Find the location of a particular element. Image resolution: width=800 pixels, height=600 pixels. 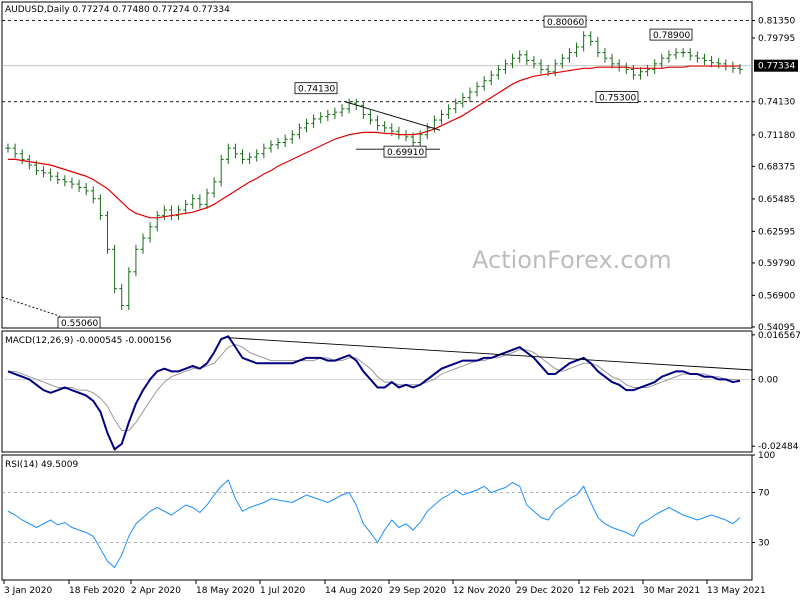

price-y-tick-label: 0.54095 is located at coordinates (776, 328).